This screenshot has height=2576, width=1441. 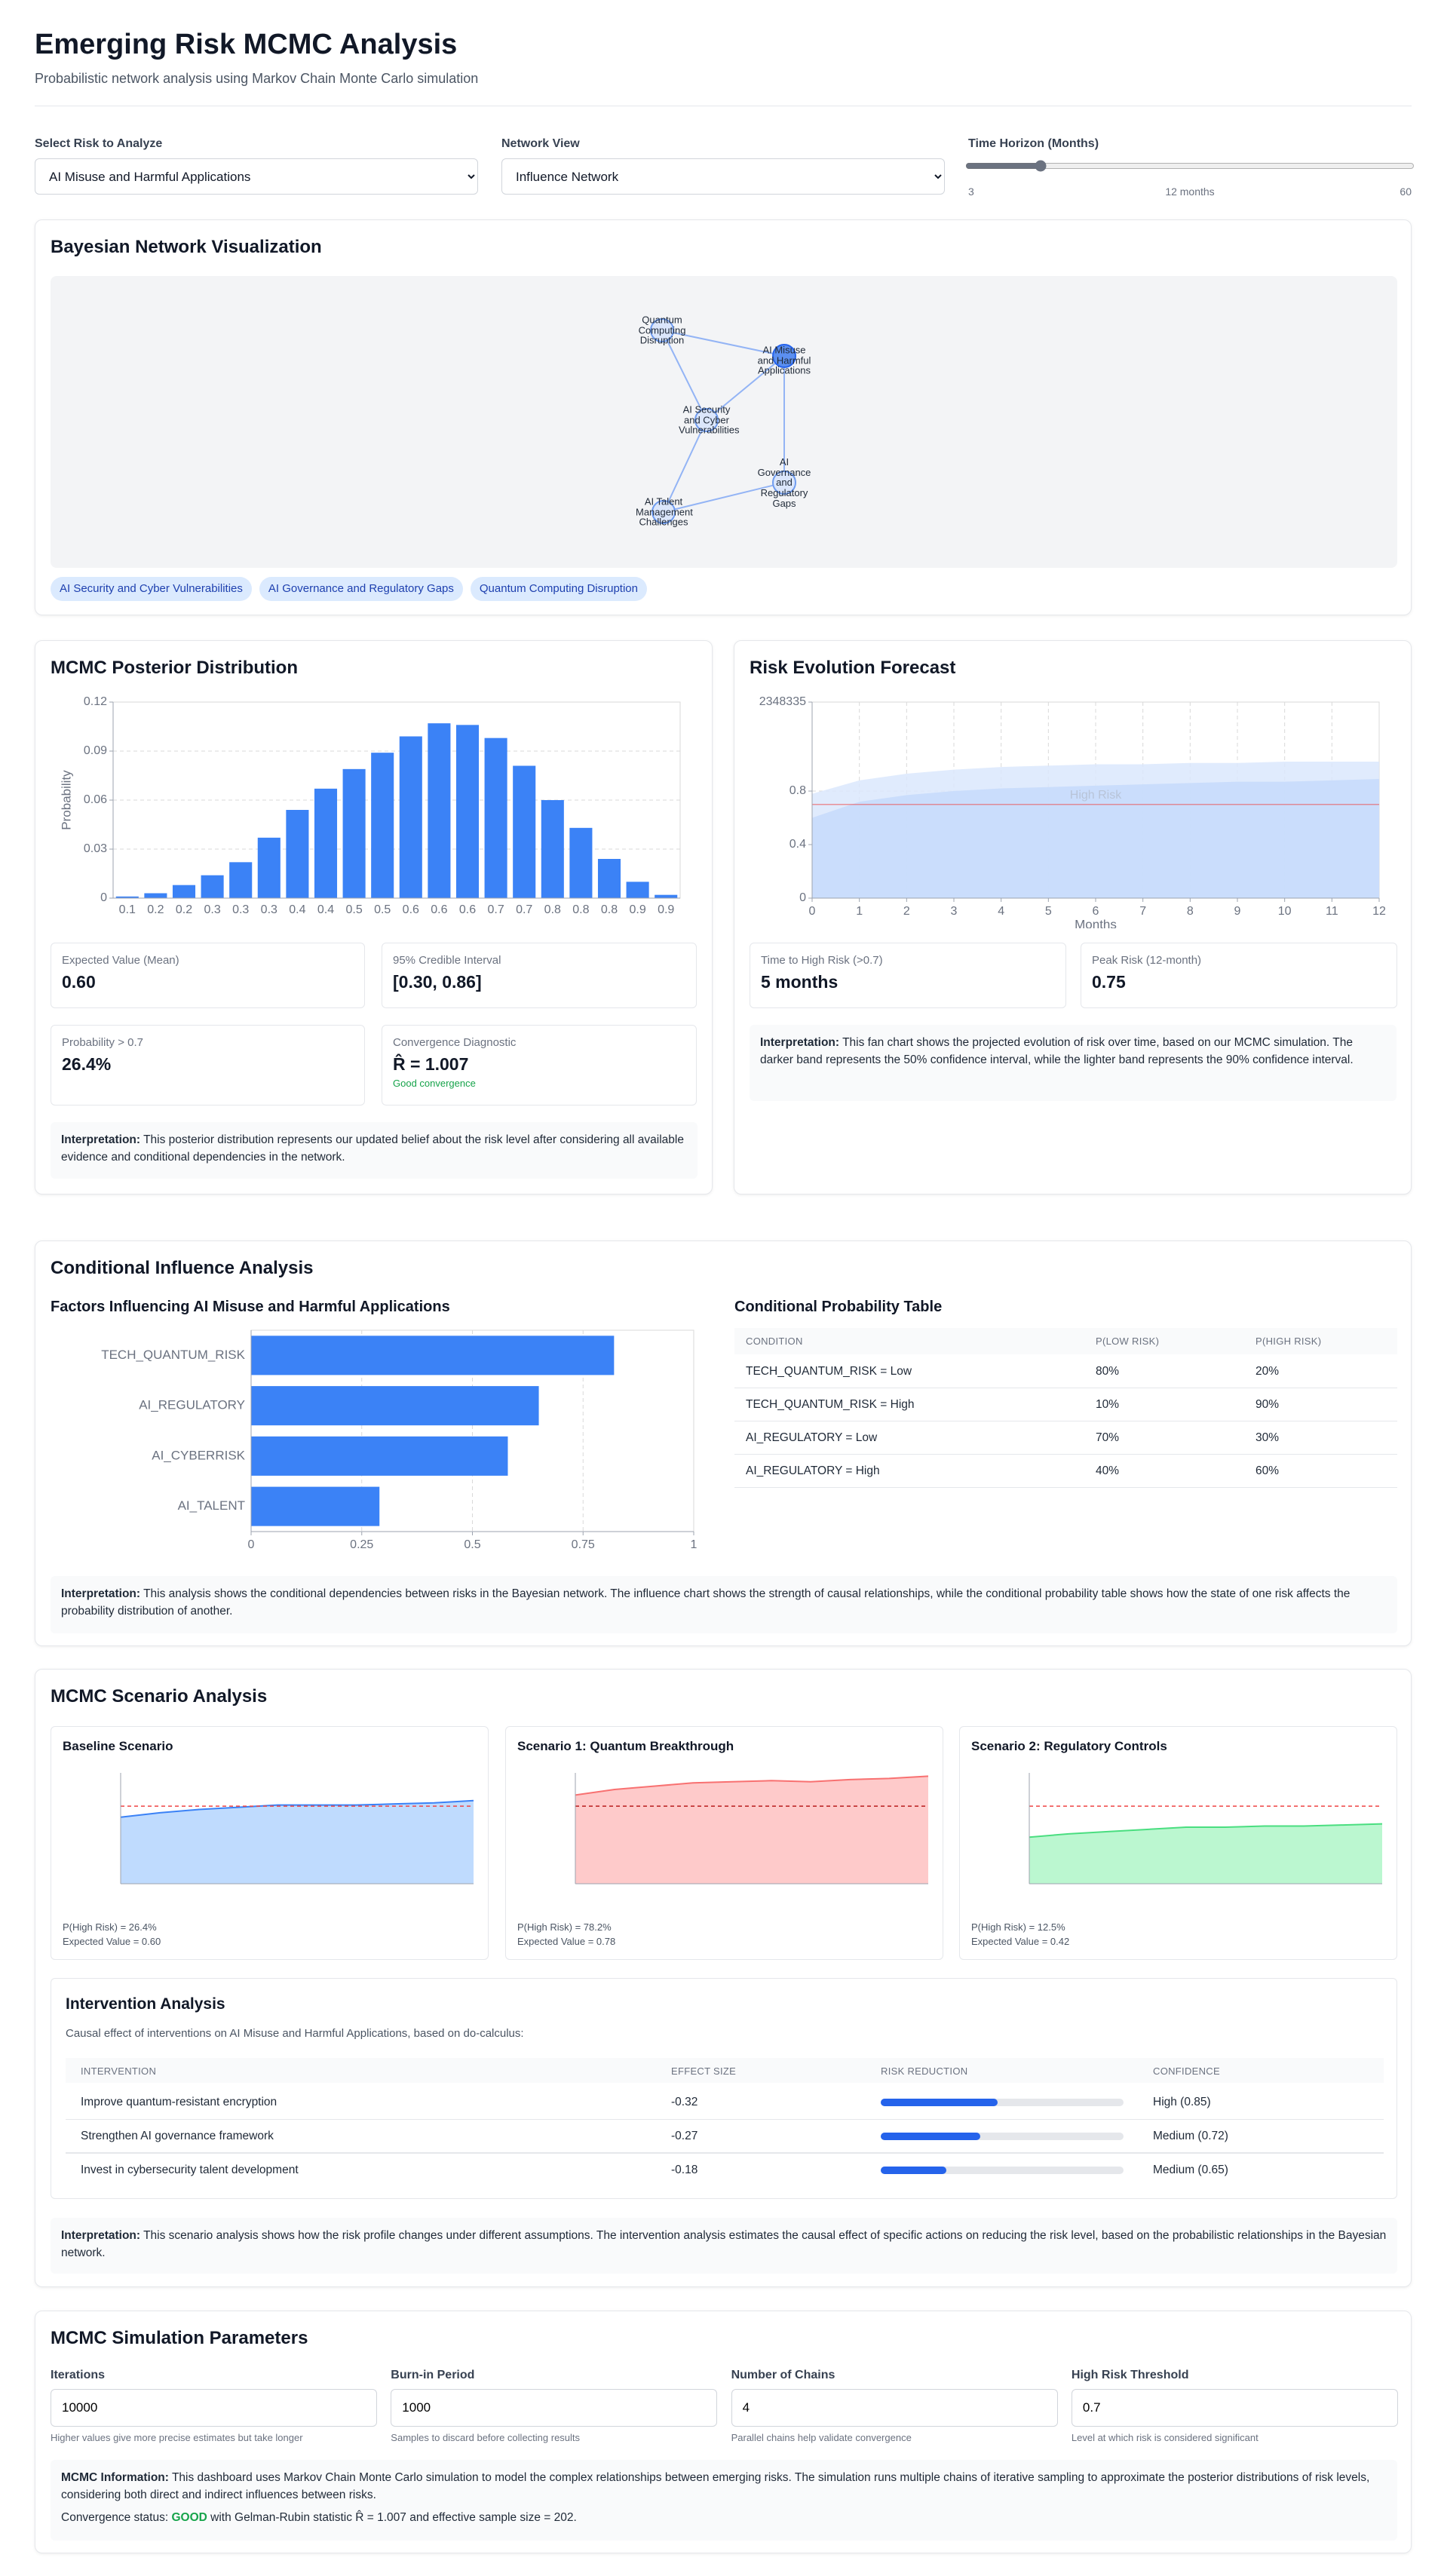 I want to click on x-tick-label: 0.3, so click(x=240, y=909).